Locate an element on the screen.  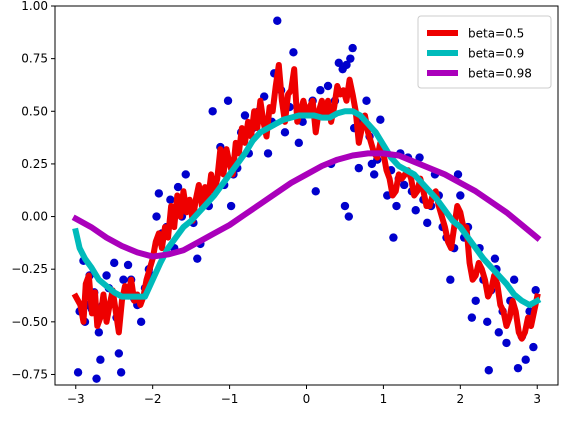
x-tick-label: −2 is located at coordinates (153, 399).